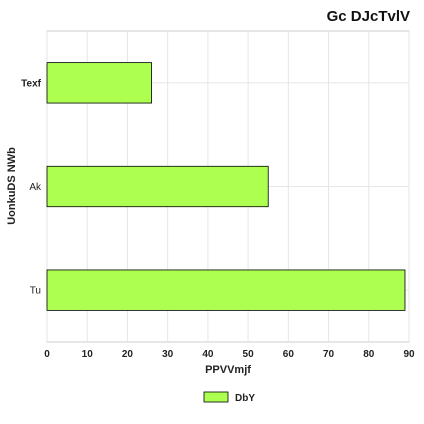  Describe the element at coordinates (157, 186) in the screenshot. I see `bar-ak` at that location.